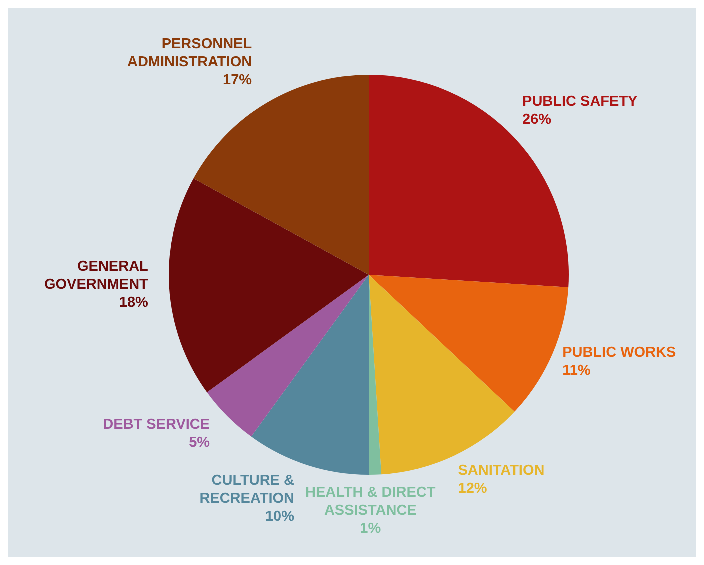  I want to click on slice-label: PUBLIC SAFETY, so click(580, 102).